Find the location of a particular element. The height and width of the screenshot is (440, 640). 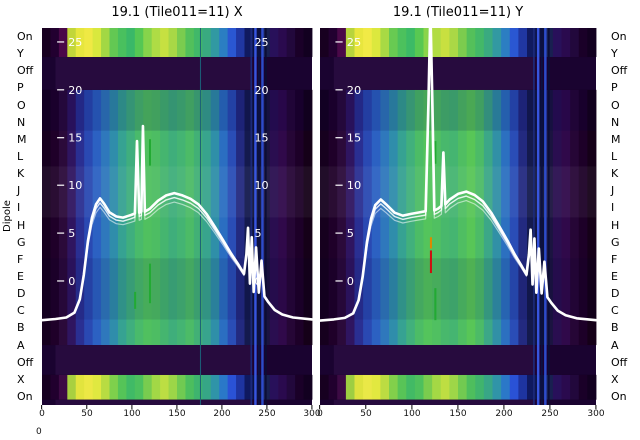

panel-title-y: 19.1 (Tile011=11) Y is located at coordinates (458, 12).